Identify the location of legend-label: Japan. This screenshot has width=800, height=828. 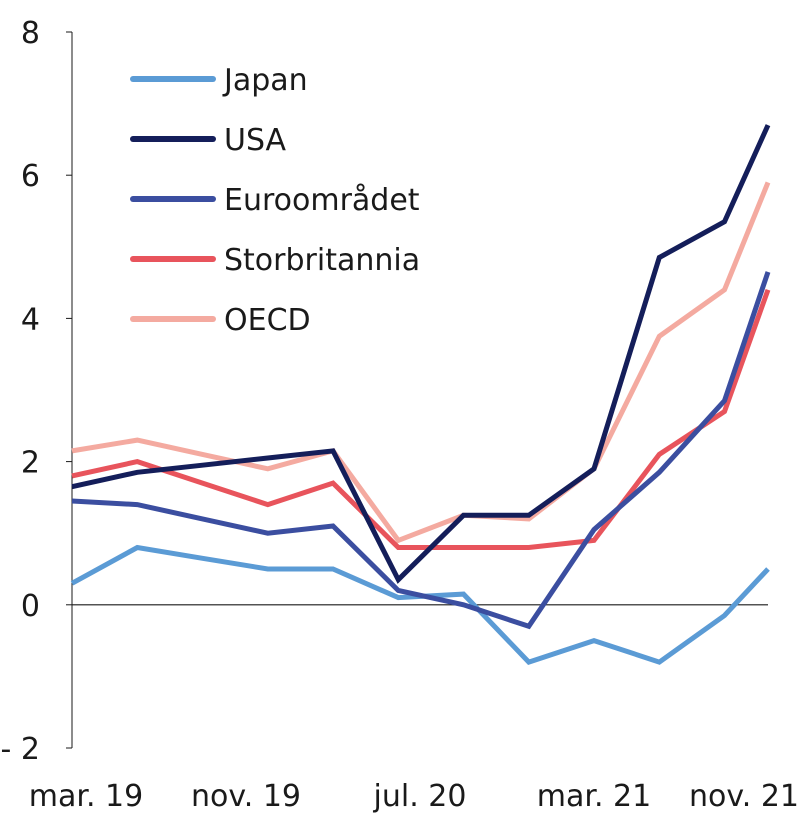
(265, 80).